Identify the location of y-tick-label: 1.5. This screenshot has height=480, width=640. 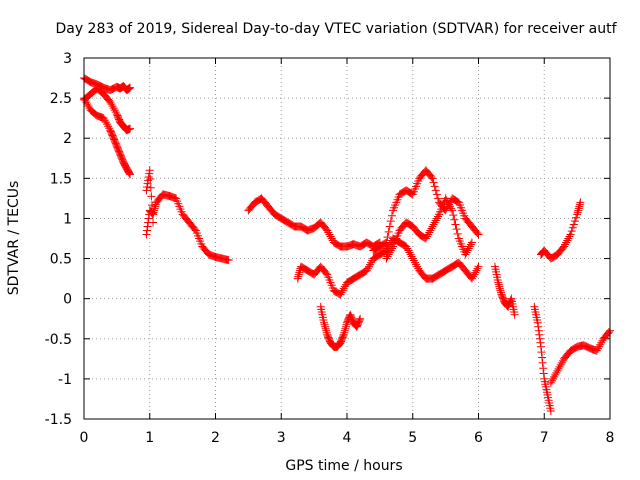
(61, 179).